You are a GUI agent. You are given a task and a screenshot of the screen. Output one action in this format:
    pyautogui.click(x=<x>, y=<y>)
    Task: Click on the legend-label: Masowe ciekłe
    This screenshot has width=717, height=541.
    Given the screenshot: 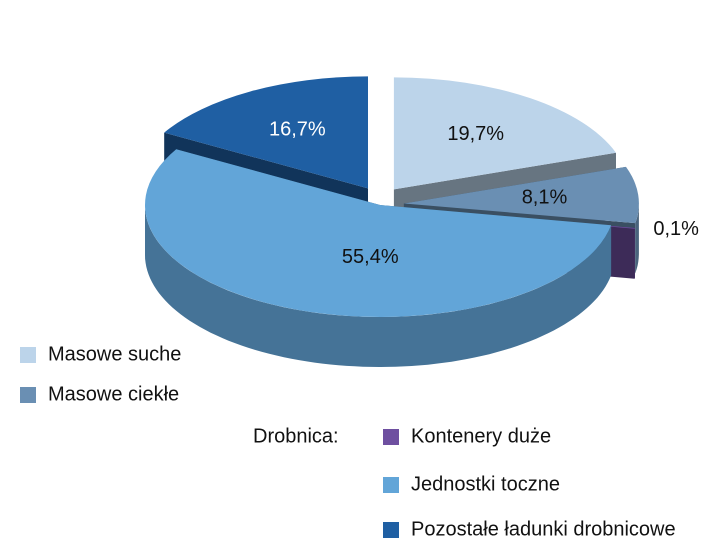 What is the action you would take?
    pyautogui.click(x=113, y=394)
    